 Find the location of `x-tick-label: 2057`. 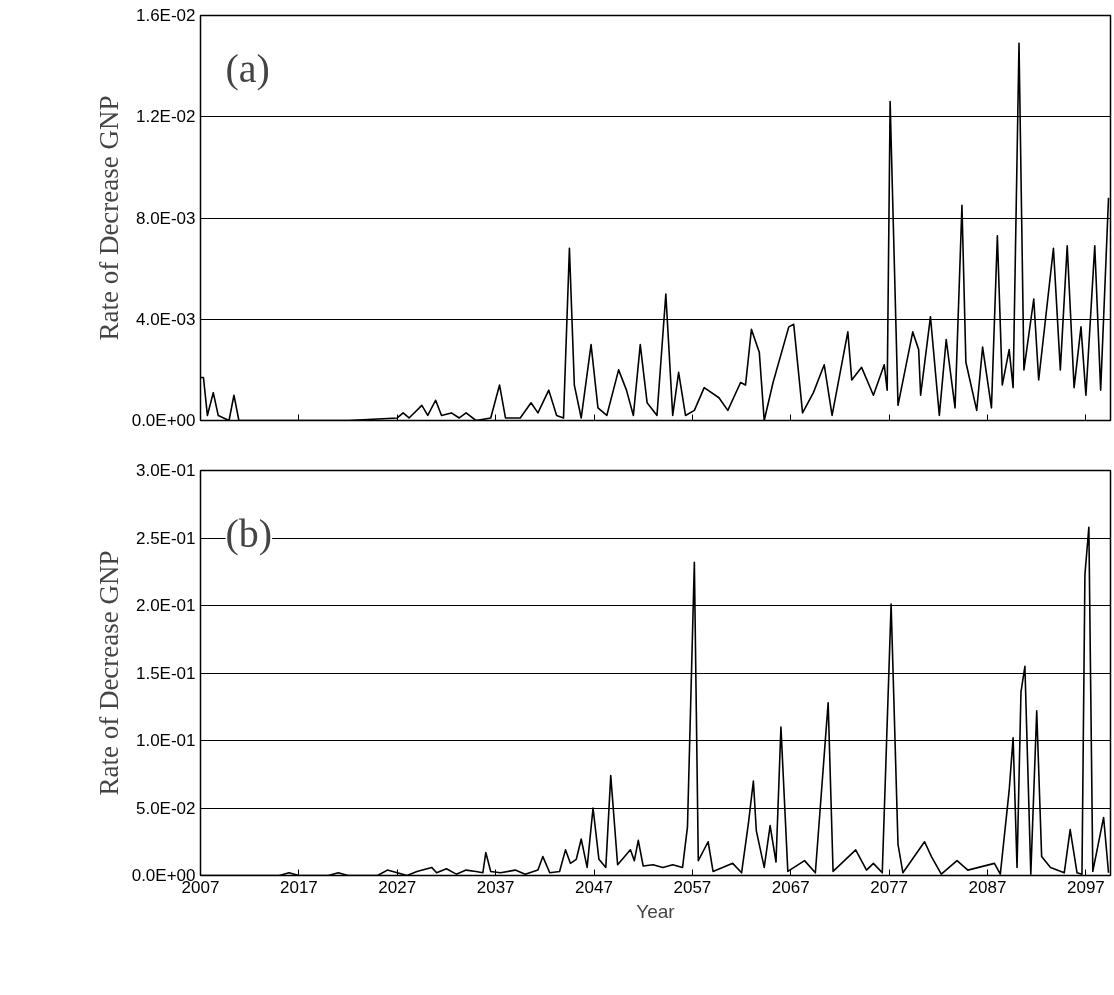

x-tick-label: 2057 is located at coordinates (692, 887).